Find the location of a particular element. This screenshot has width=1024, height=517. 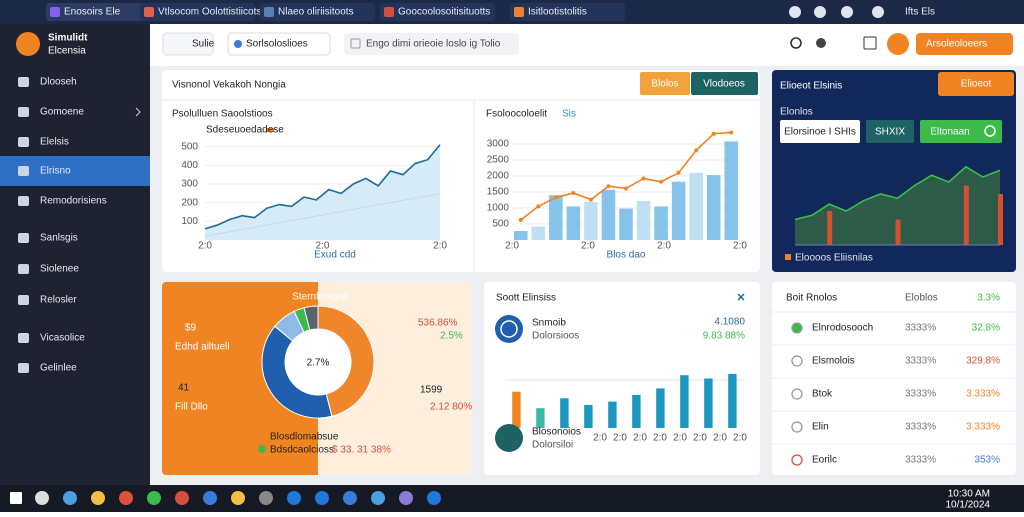

tab: Blolos is located at coordinates (664, 84).